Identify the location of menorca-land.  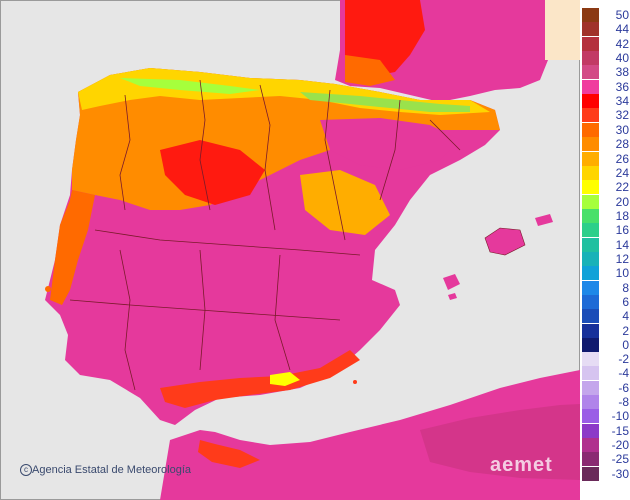
(544, 220).